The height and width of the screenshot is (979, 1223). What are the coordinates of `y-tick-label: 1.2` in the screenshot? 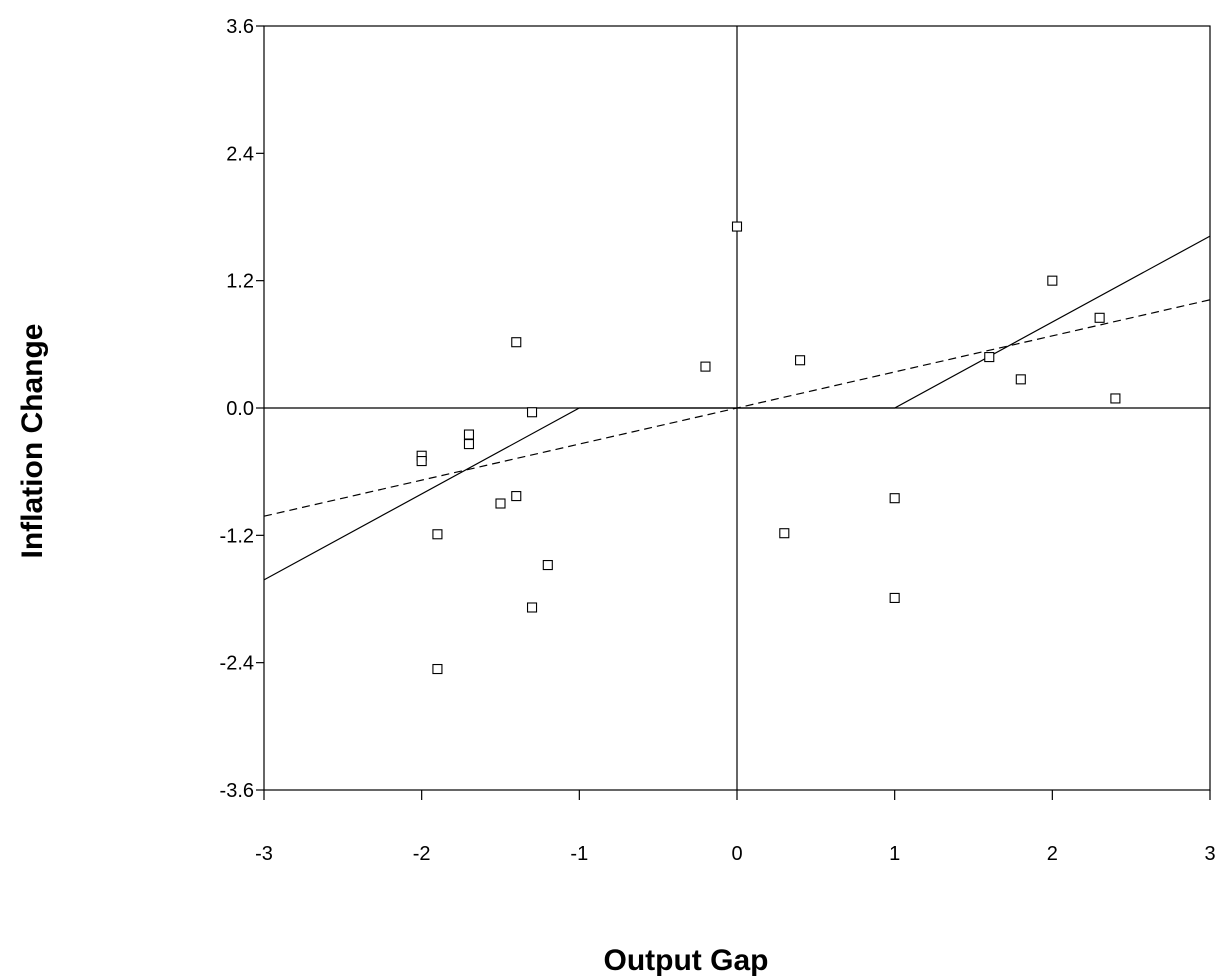 It's located at (240, 282).